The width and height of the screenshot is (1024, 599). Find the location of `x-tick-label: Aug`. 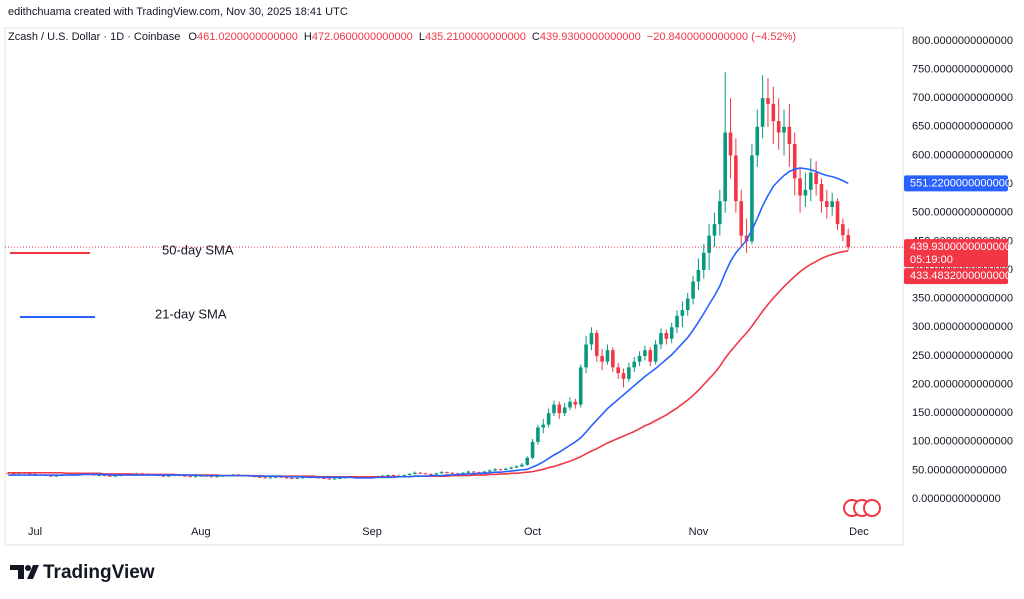

x-tick-label: Aug is located at coordinates (201, 532).